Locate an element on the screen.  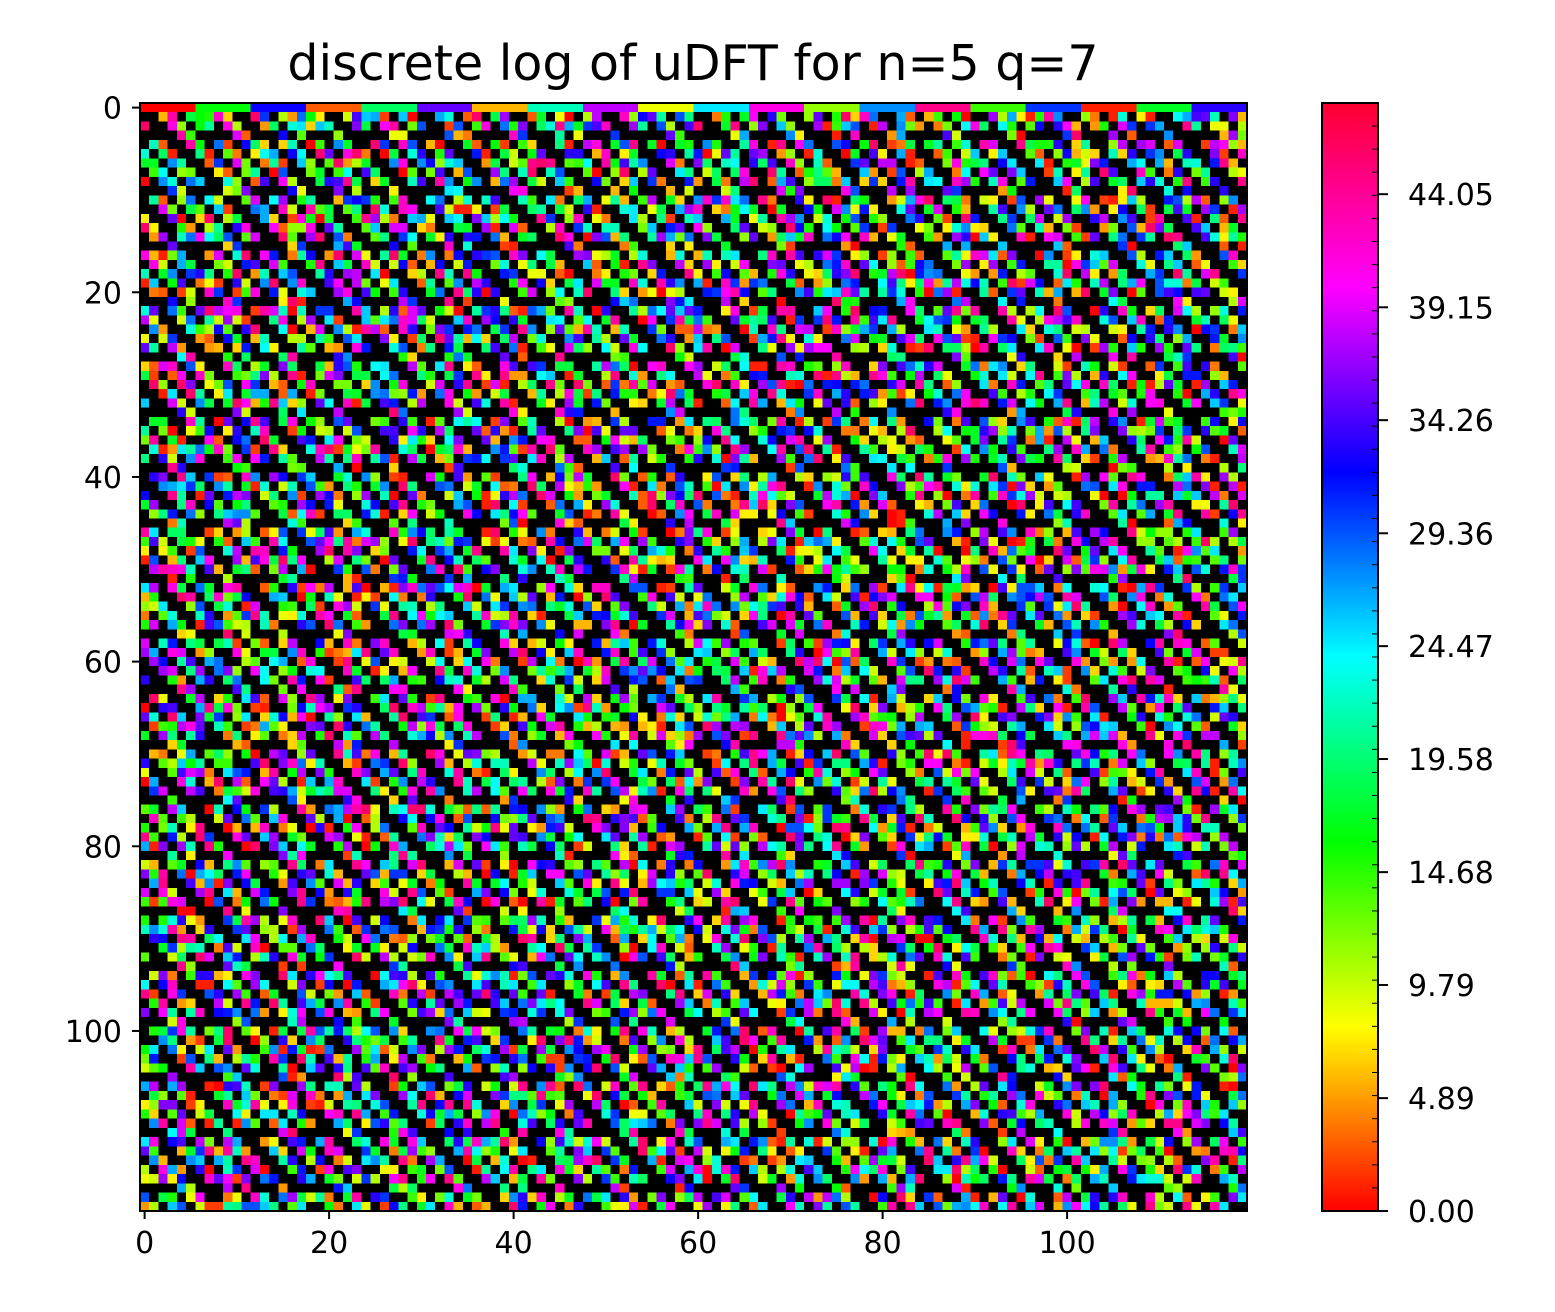
x-tick-label: 40 is located at coordinates (514, 1243).